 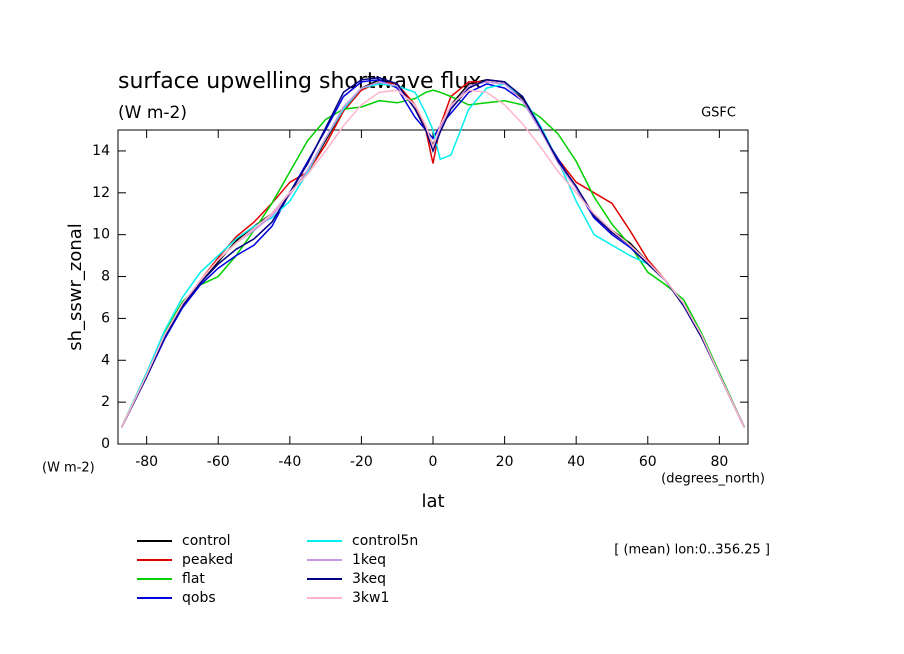 What do you see at coordinates (146, 462) in the screenshot?
I see `x-tick-label: -80` at bounding box center [146, 462].